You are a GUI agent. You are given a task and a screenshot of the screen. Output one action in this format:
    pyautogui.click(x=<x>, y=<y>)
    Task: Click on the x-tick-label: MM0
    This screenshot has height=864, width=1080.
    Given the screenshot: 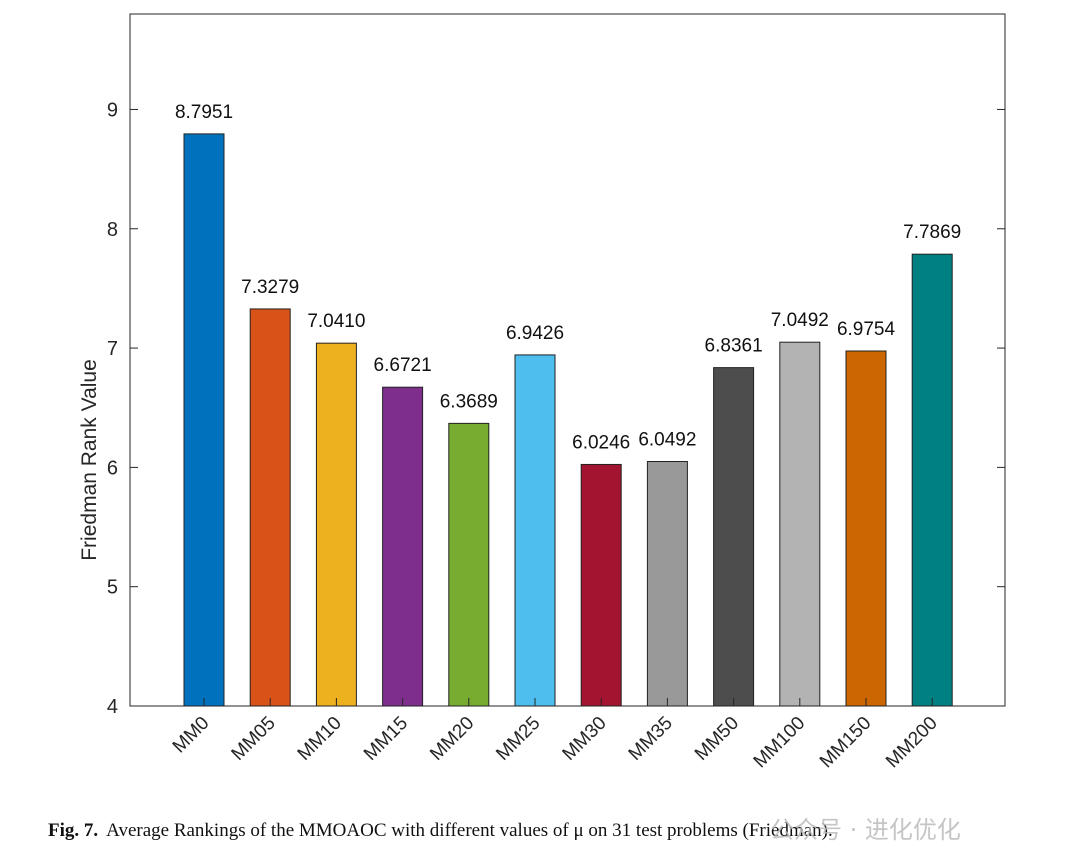 What is the action you would take?
    pyautogui.click(x=191, y=735)
    